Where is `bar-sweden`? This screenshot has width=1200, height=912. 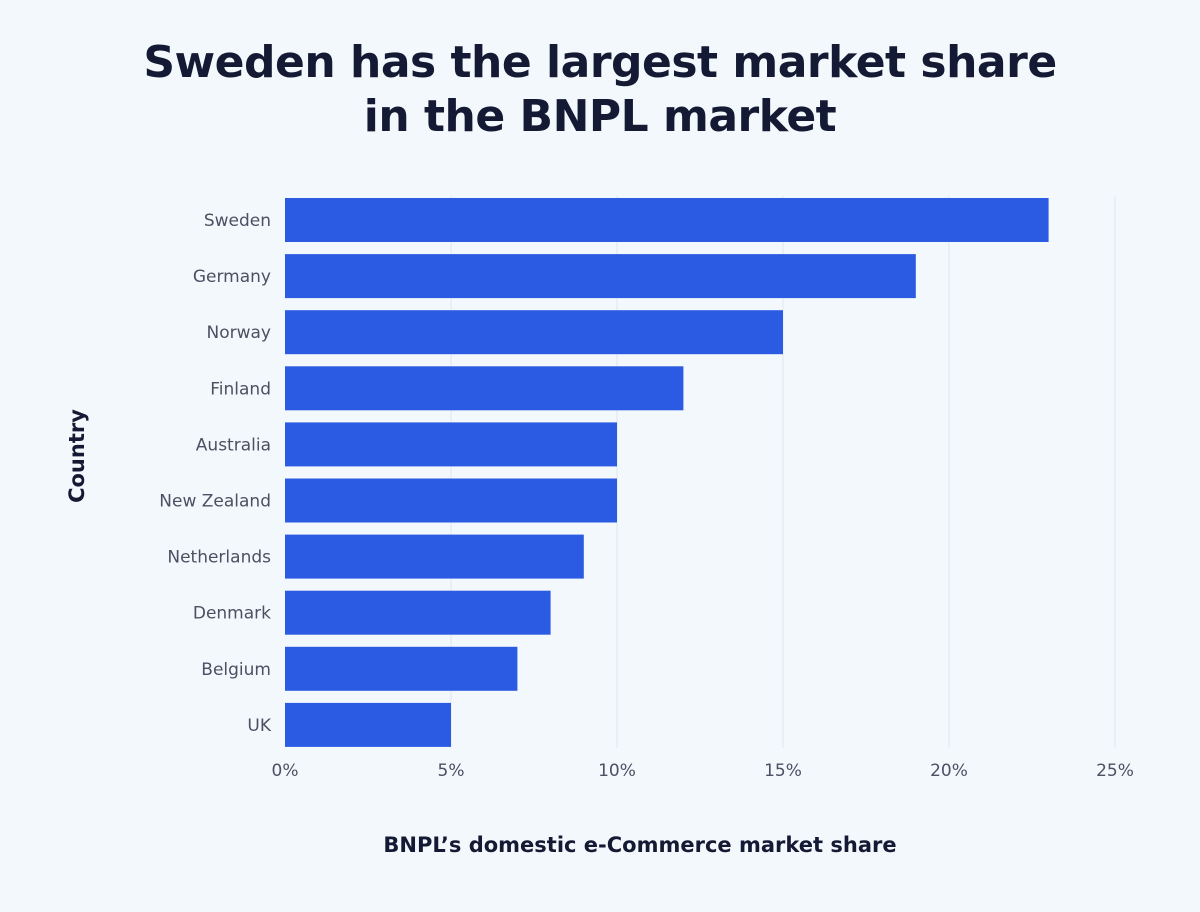 bar-sweden is located at coordinates (667, 220).